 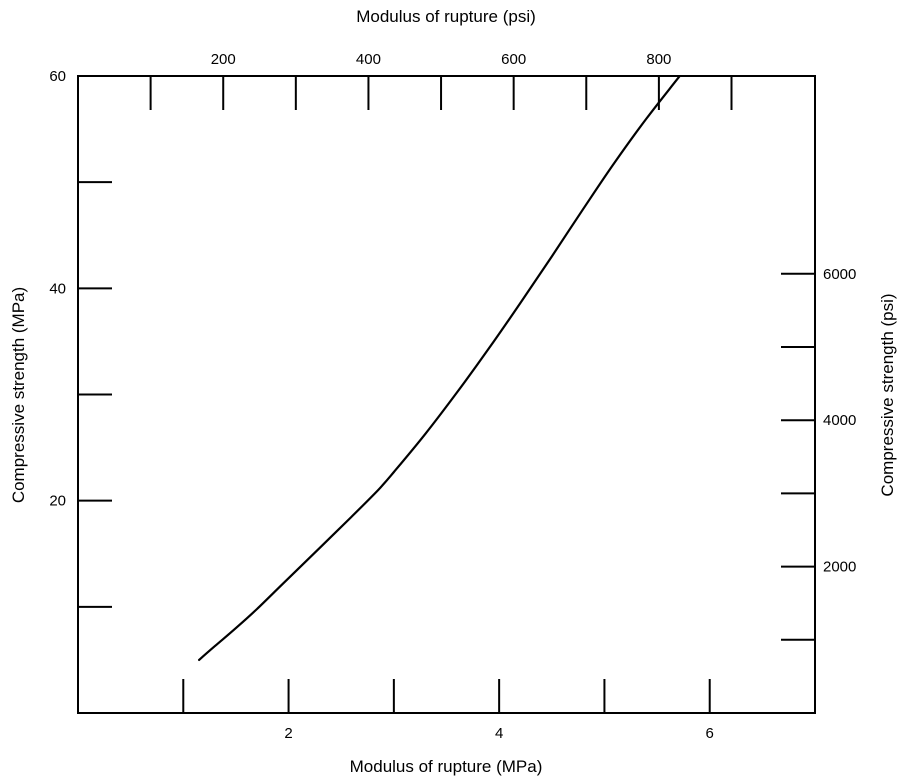 I want to click on y-right-tick-label: 4000, so click(x=839, y=420).